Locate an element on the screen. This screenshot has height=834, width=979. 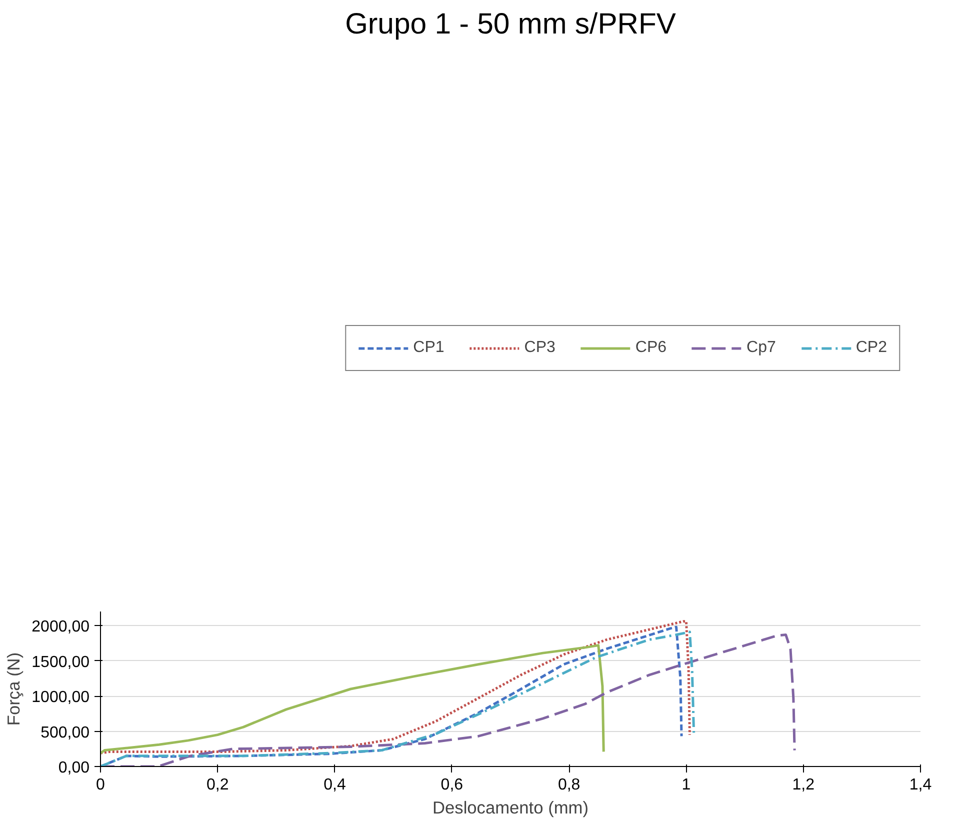
x-tick-label: 1 is located at coordinates (686, 785).